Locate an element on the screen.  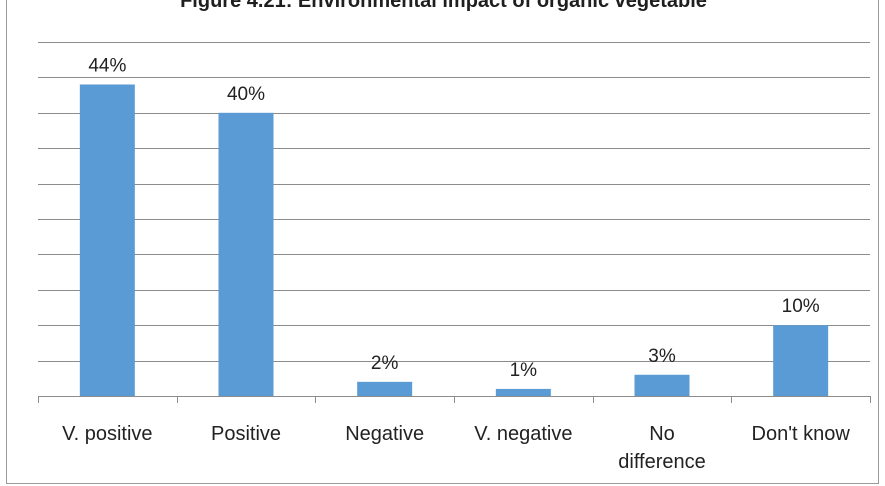
x-tick-label: difference is located at coordinates (661, 462).